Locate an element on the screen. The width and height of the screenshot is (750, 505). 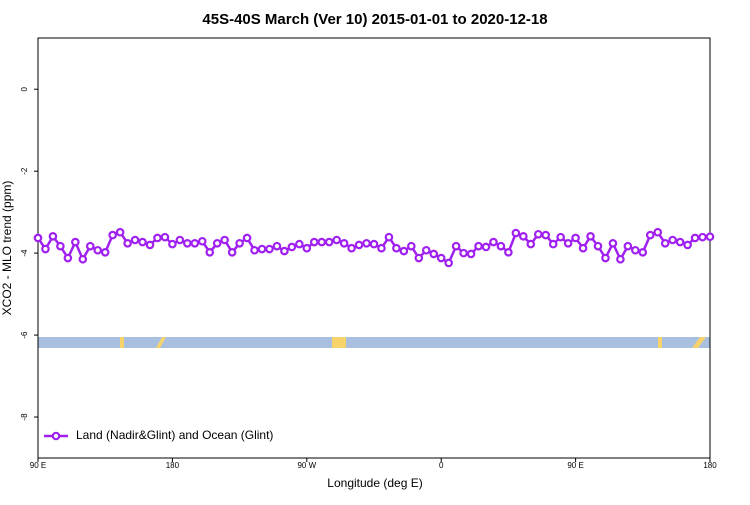
y-tick-label: 0 is located at coordinates (24, 88).